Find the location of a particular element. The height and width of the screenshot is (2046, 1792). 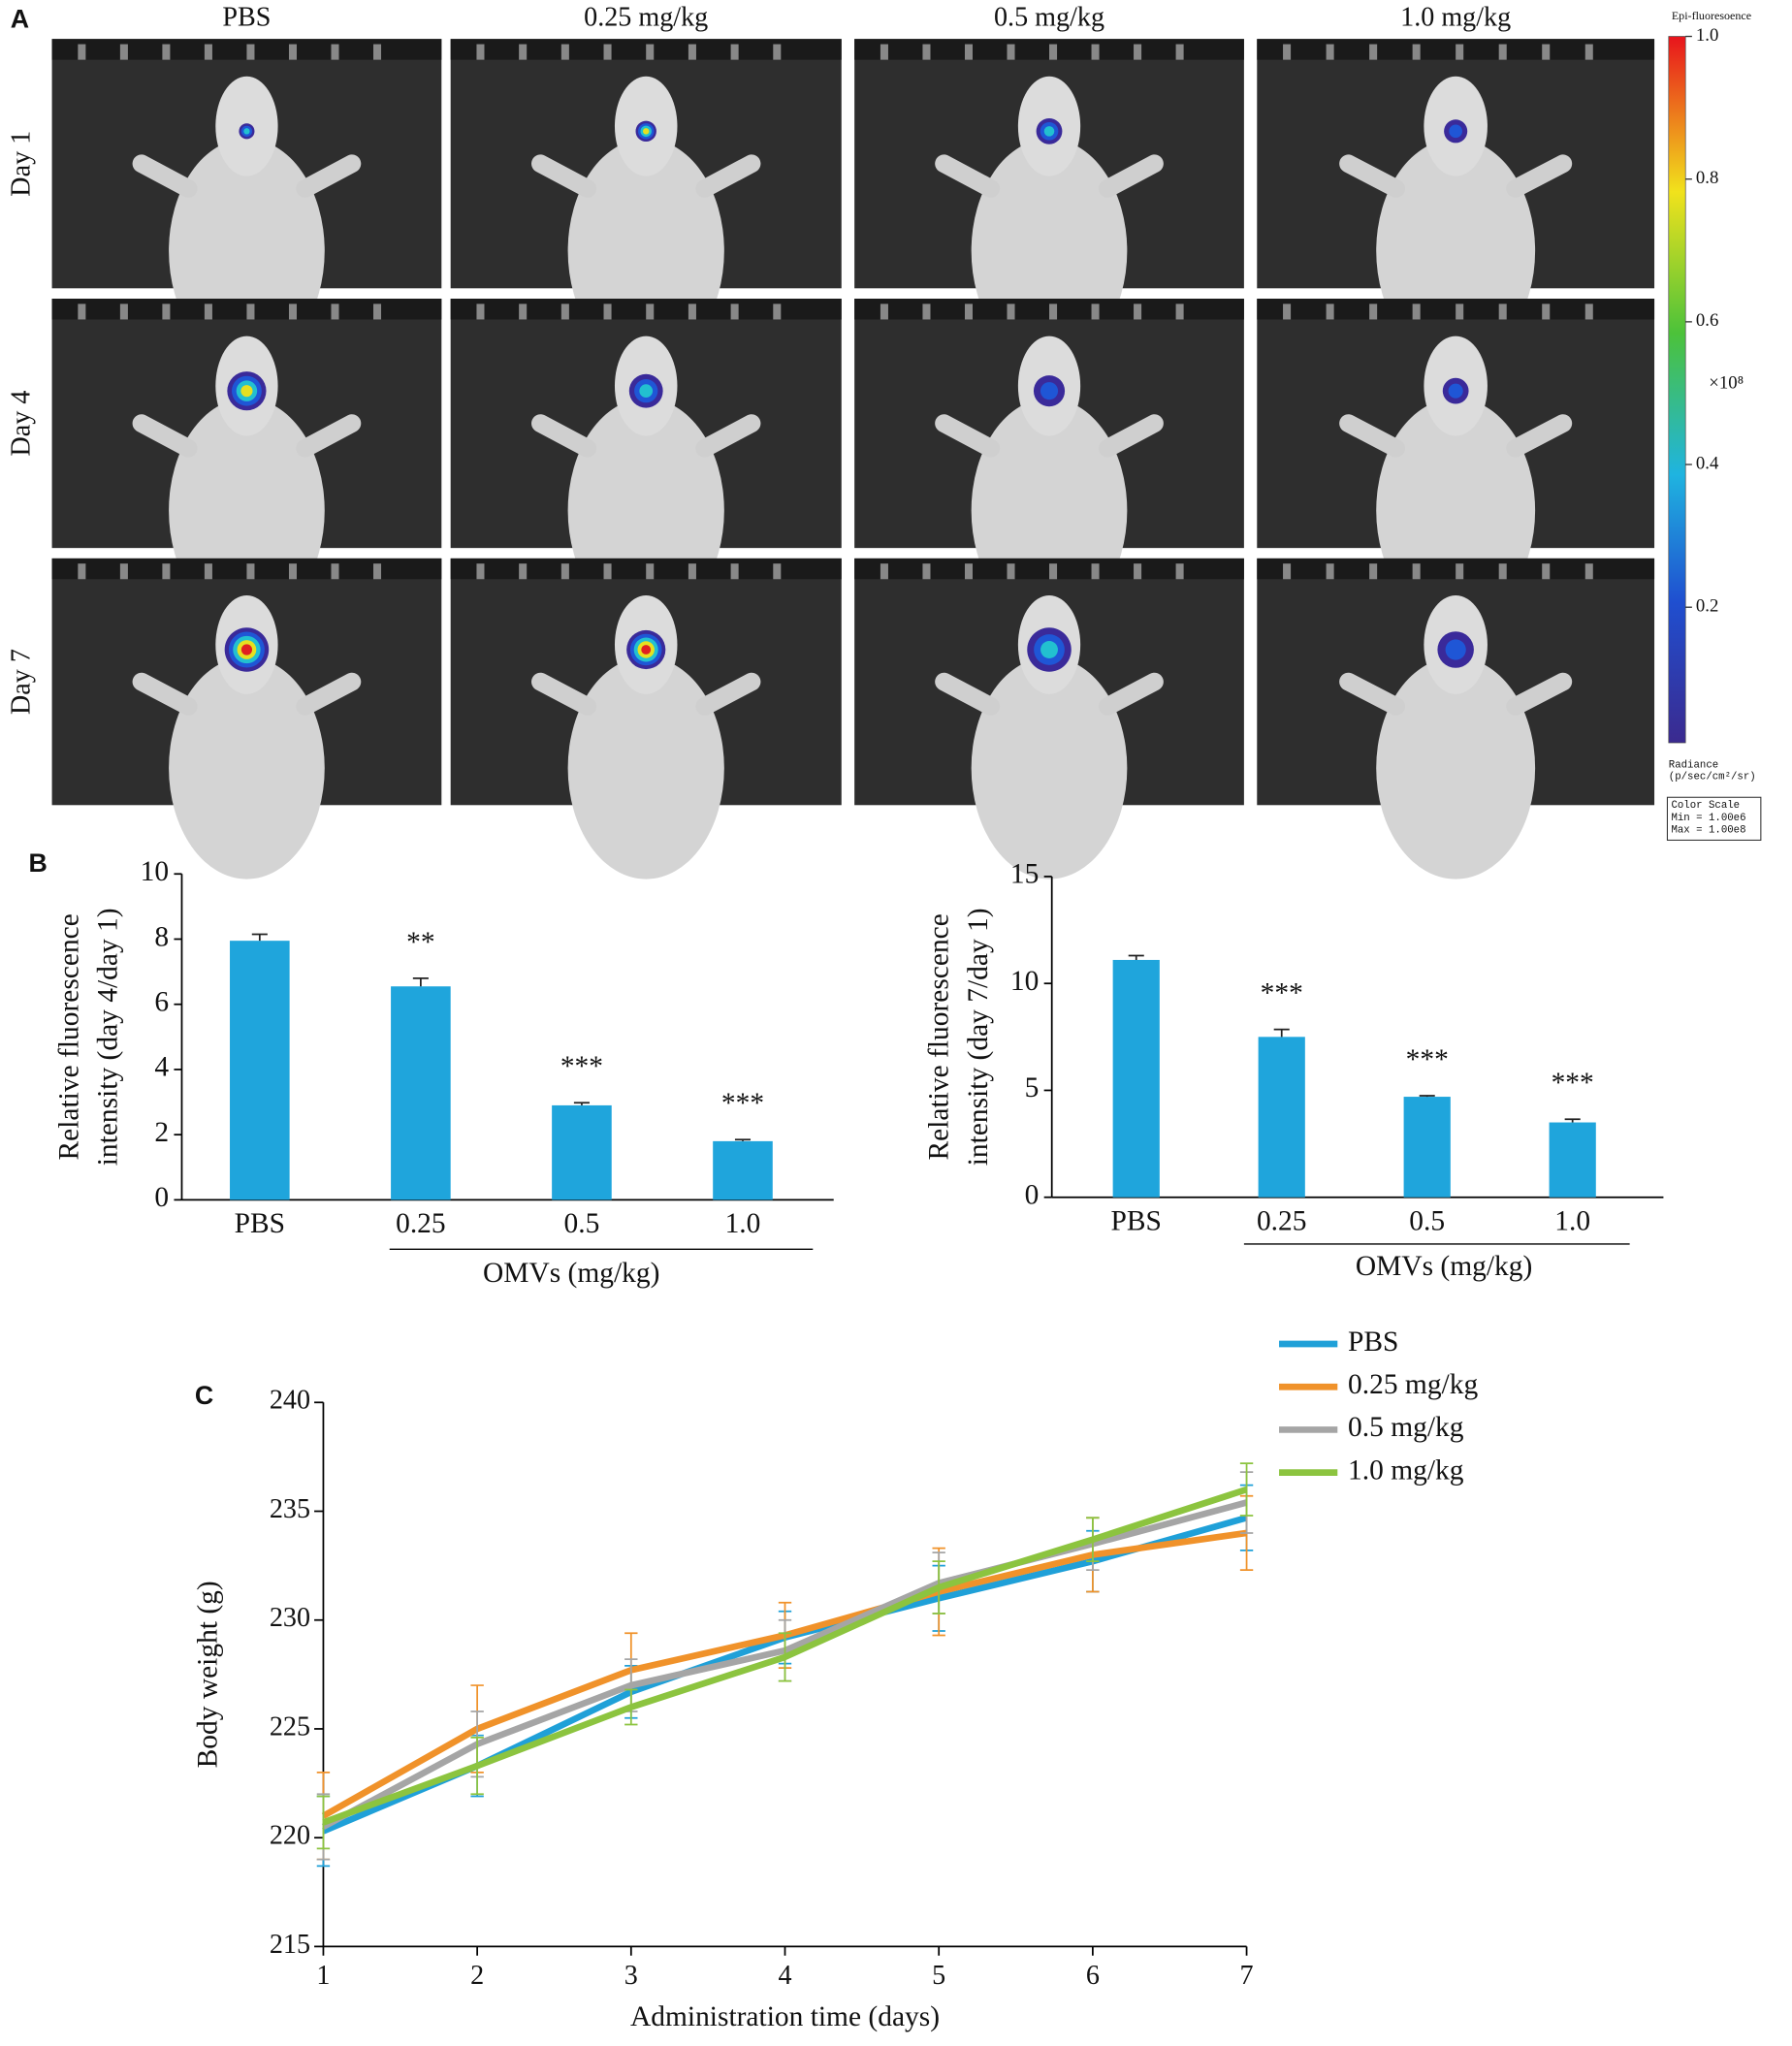

x-tick-label: 0.25 is located at coordinates (421, 1223).